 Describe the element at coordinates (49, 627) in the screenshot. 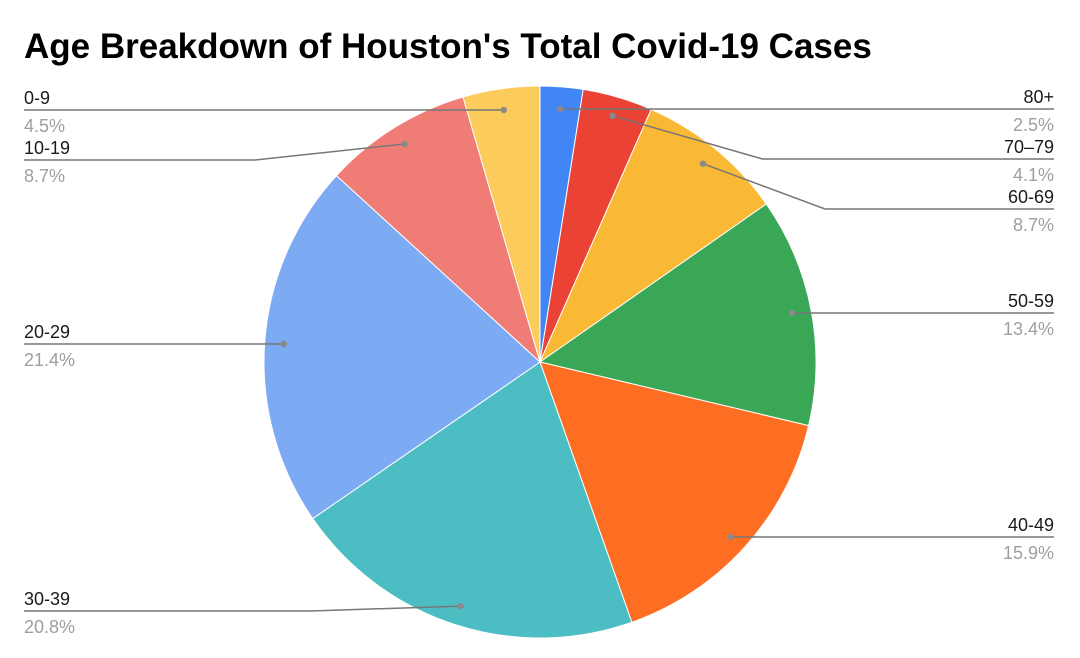

I see `slice-percent-30-39: 20.8%` at that location.